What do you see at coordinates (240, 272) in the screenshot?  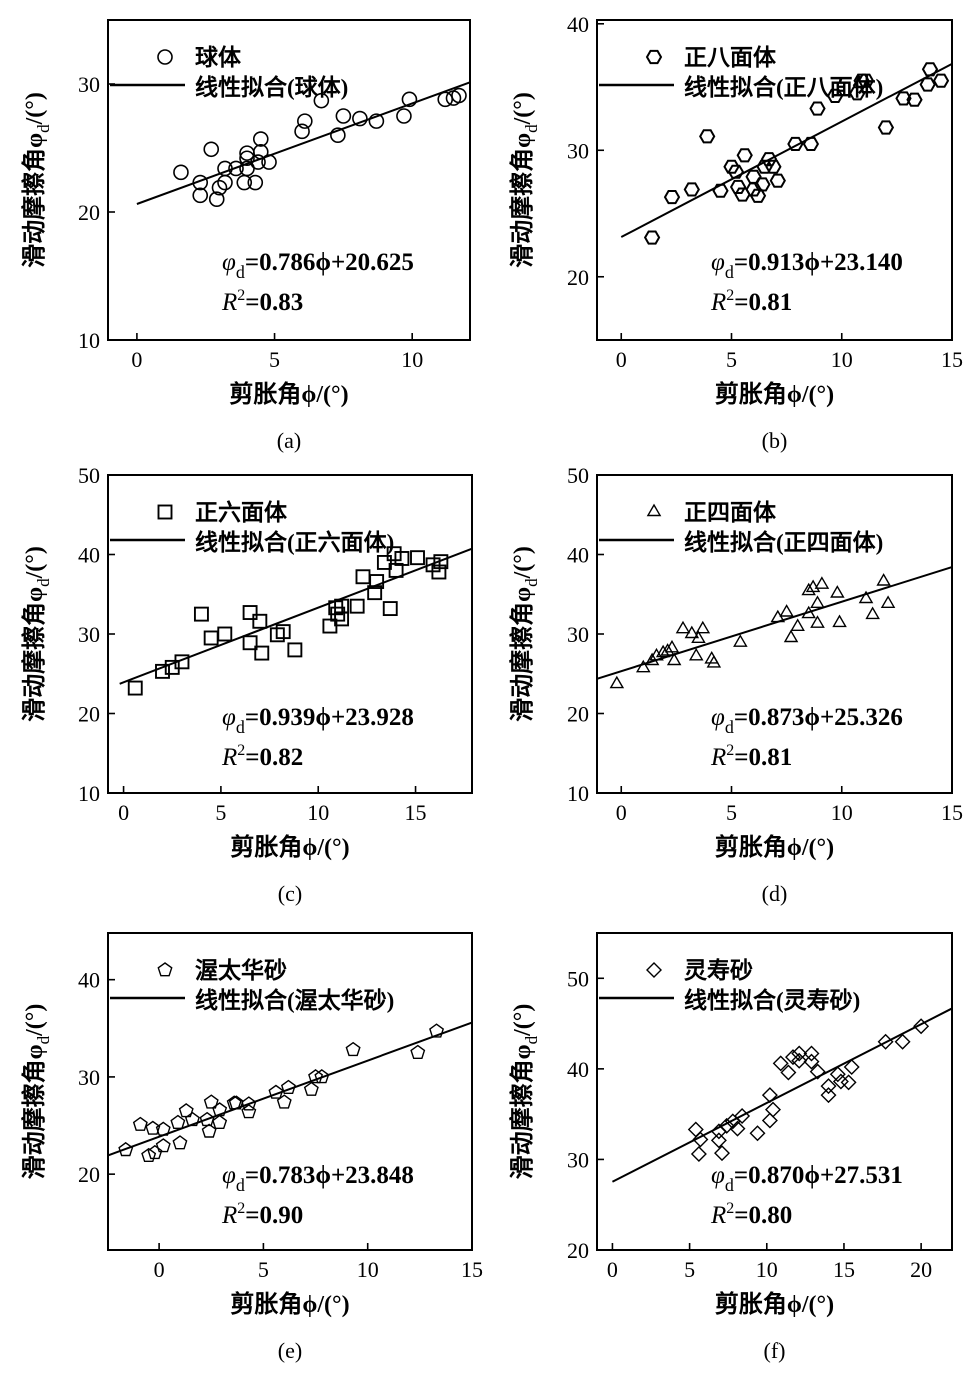 I see `equation-sub: d` at bounding box center [240, 272].